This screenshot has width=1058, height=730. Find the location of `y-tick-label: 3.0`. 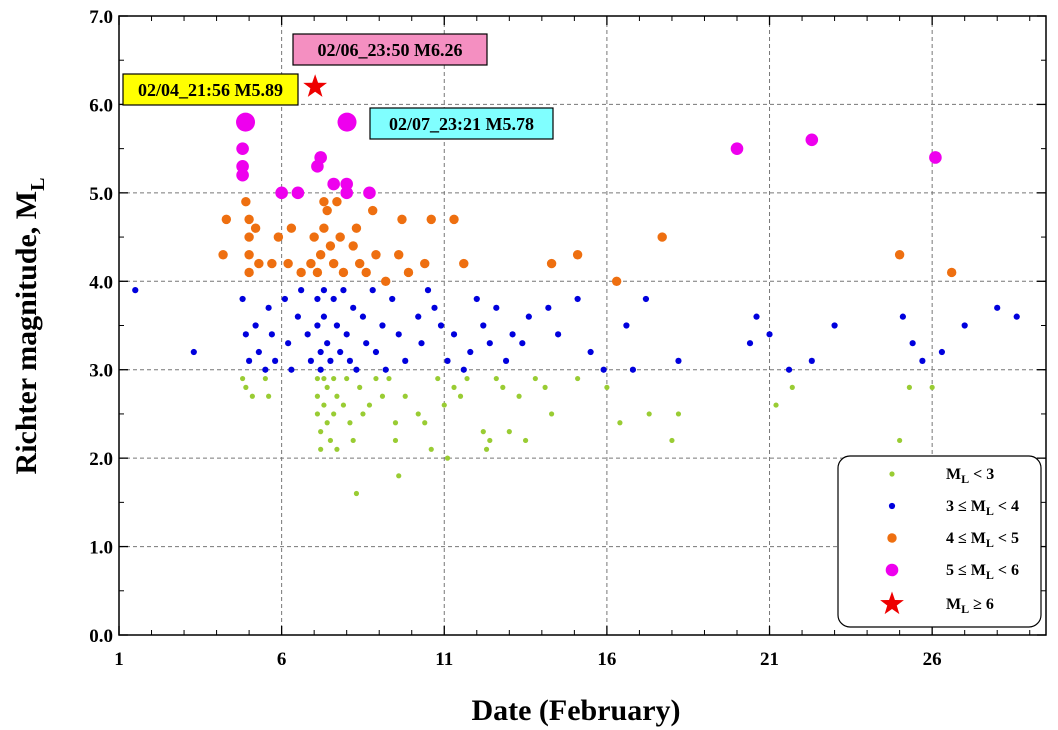

y-tick-label: 3.0 is located at coordinates (101, 371).